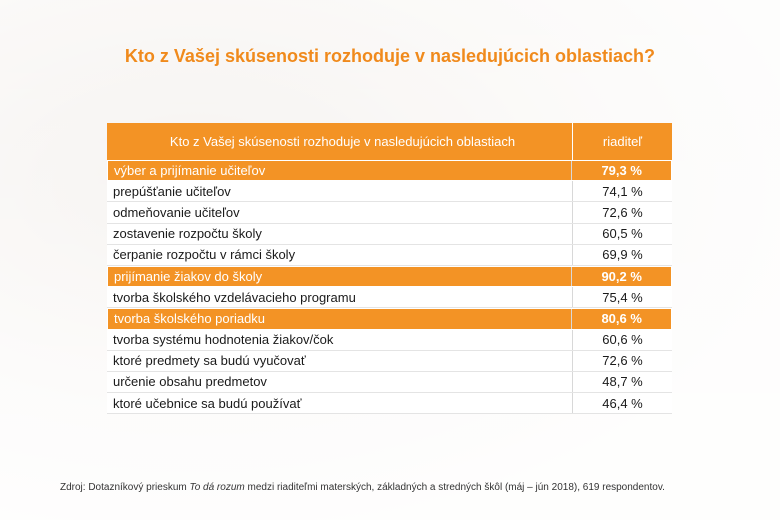  I want to click on row-value: 75,4 %, so click(622, 297).